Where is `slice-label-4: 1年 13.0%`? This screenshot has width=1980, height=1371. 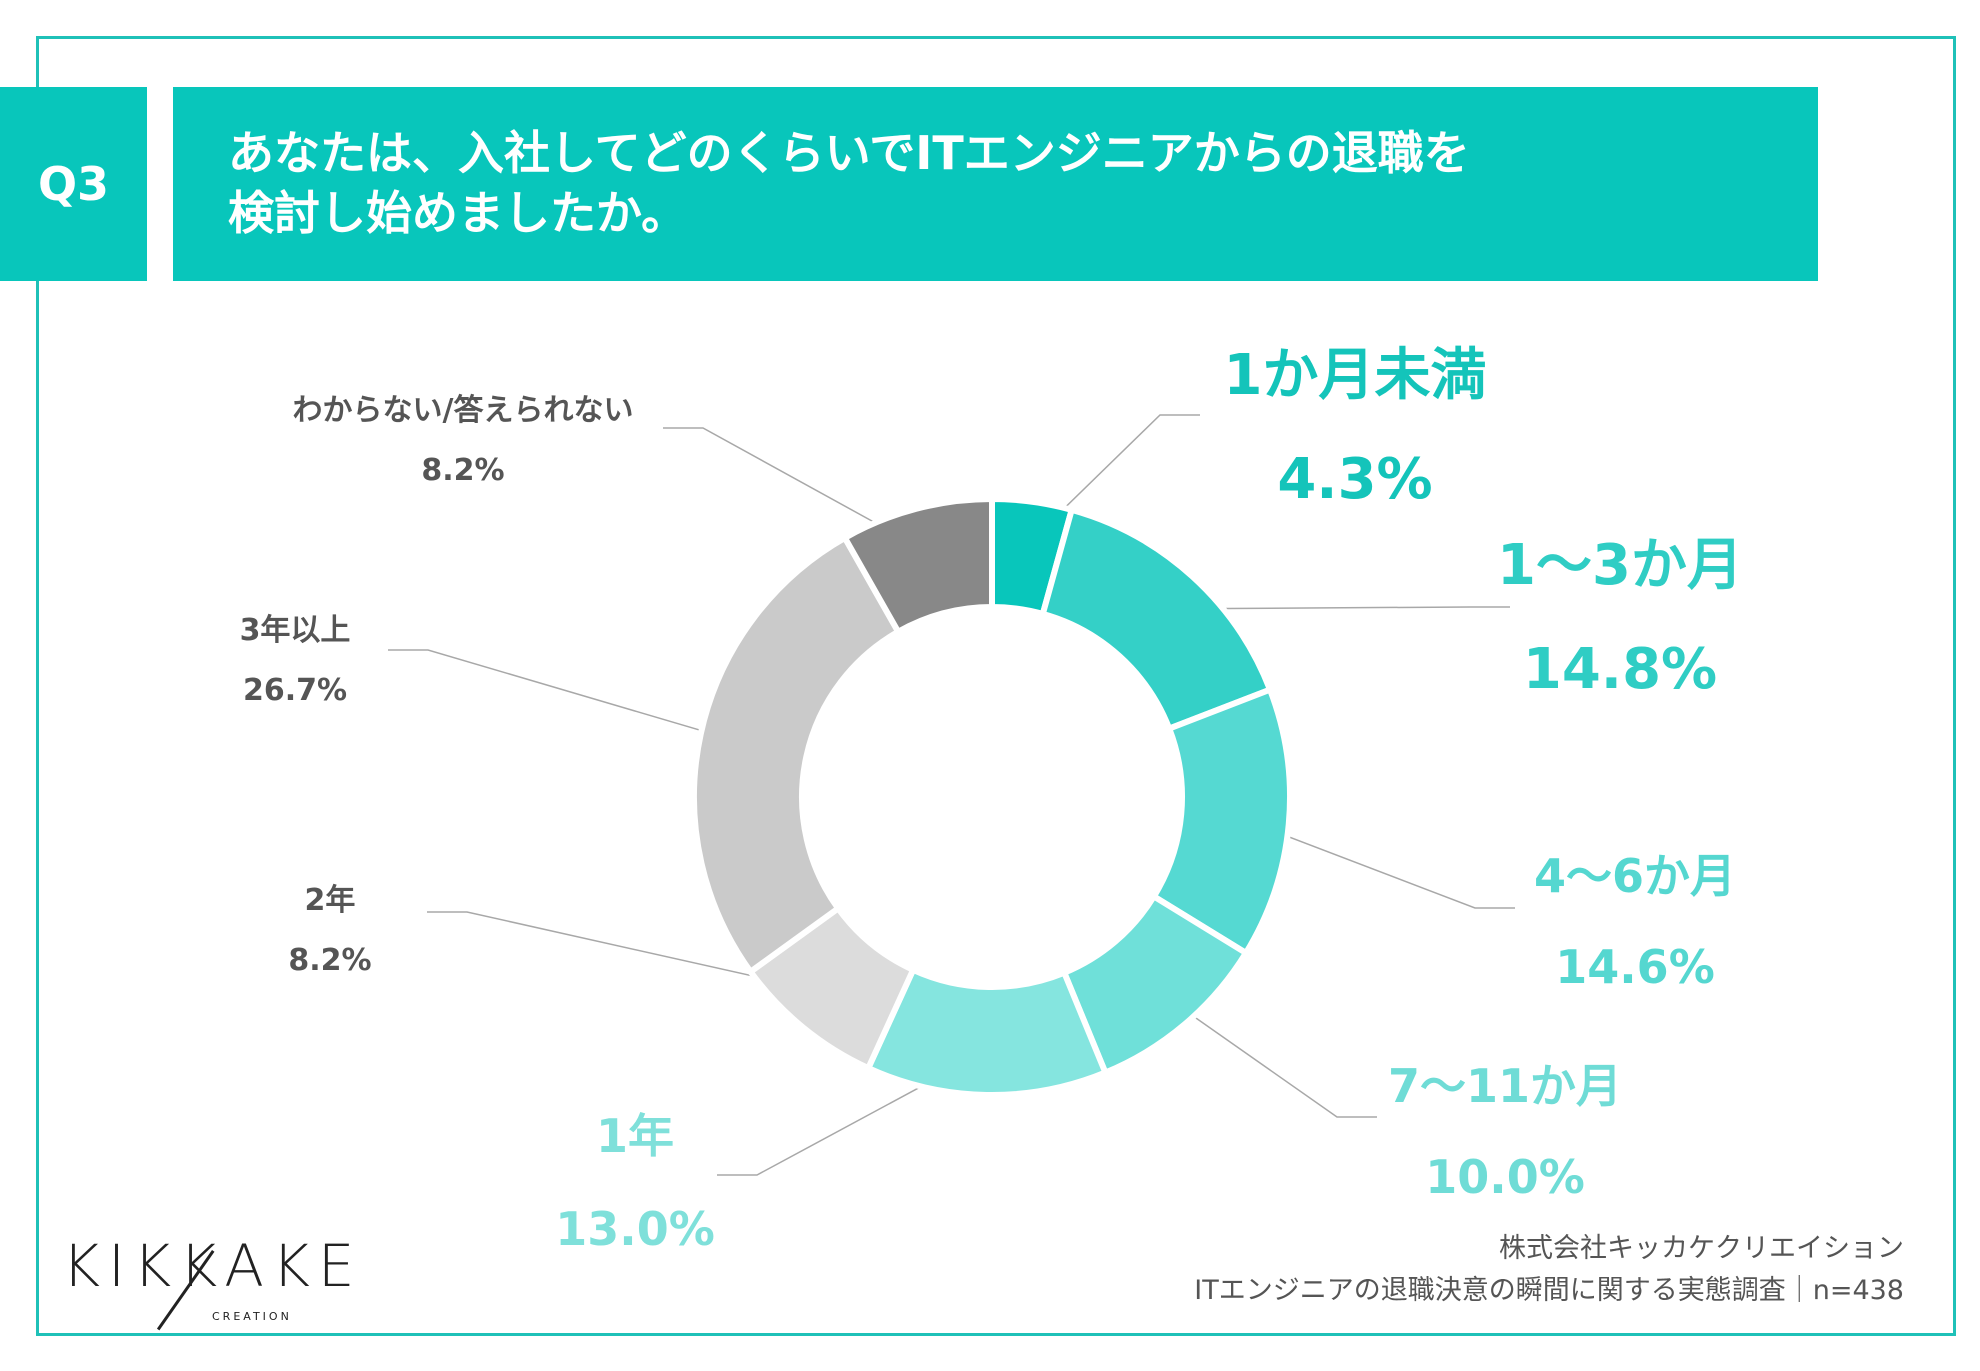
slice-label-4: 1年 13.0% is located at coordinates (635, 1178).